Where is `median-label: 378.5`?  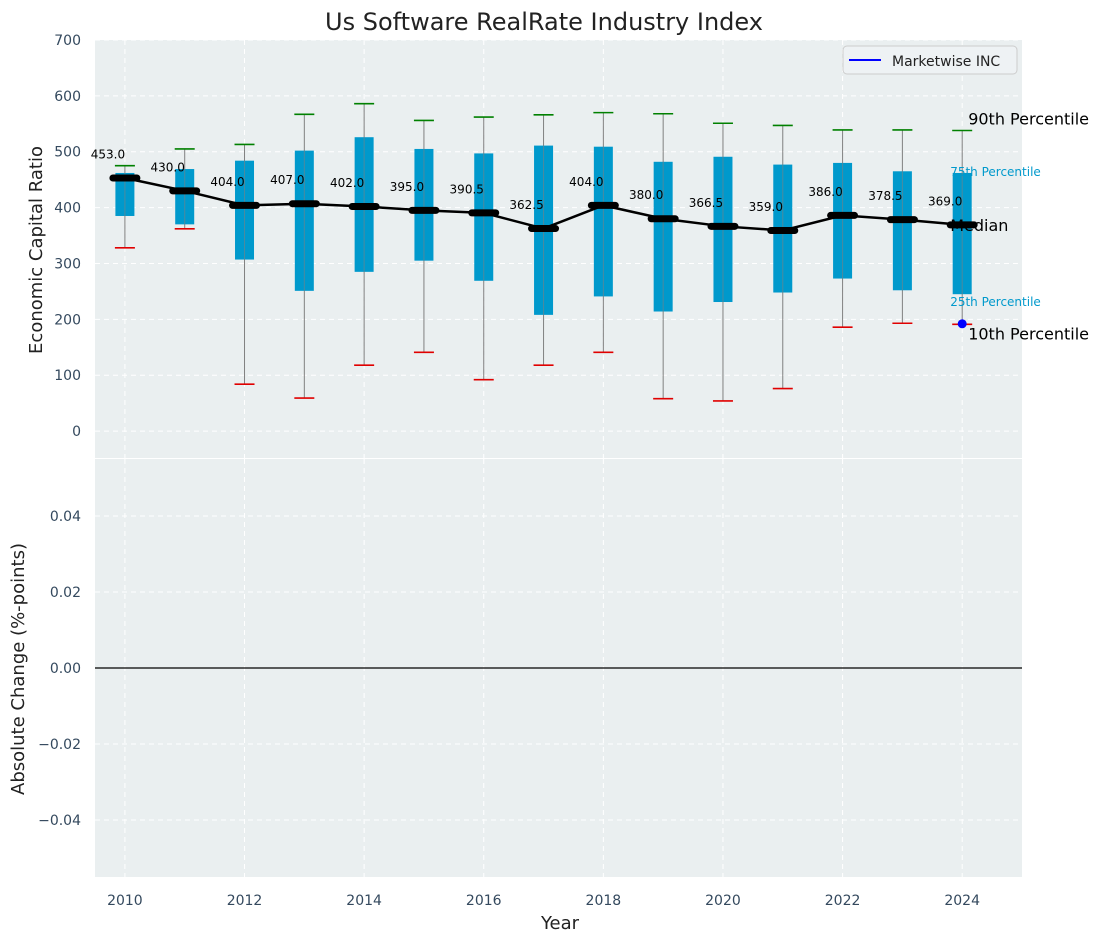
median-label: 378.5 is located at coordinates (885, 196).